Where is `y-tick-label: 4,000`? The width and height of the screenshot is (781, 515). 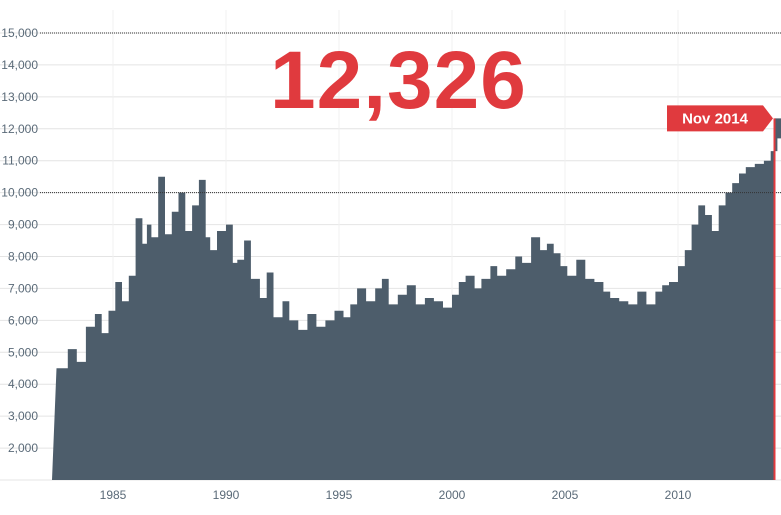 y-tick-label: 4,000 is located at coordinates (23, 384).